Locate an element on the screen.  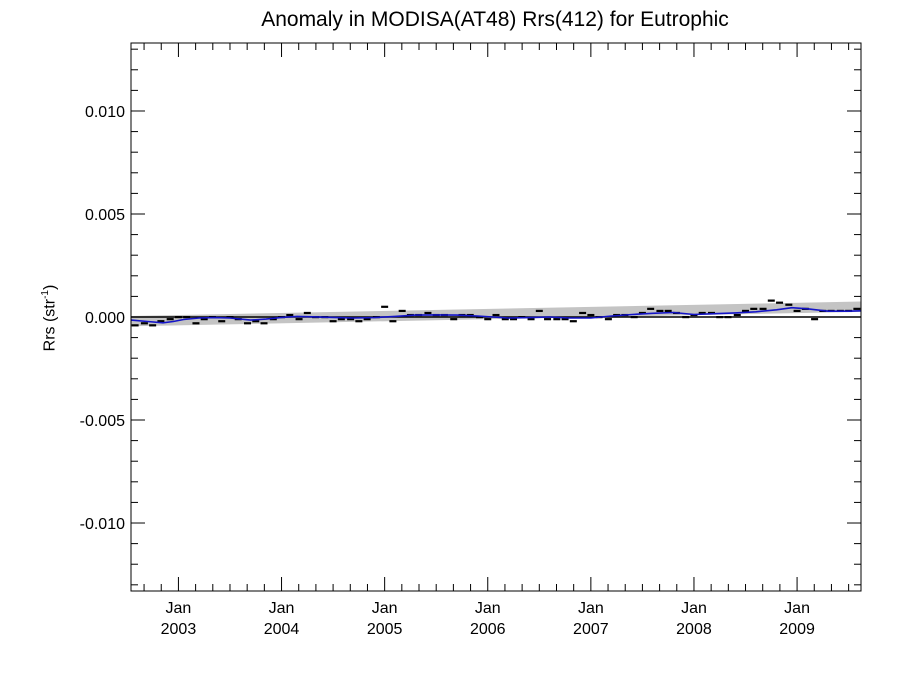
x-tick-label-year: 2008 is located at coordinates (694, 629).